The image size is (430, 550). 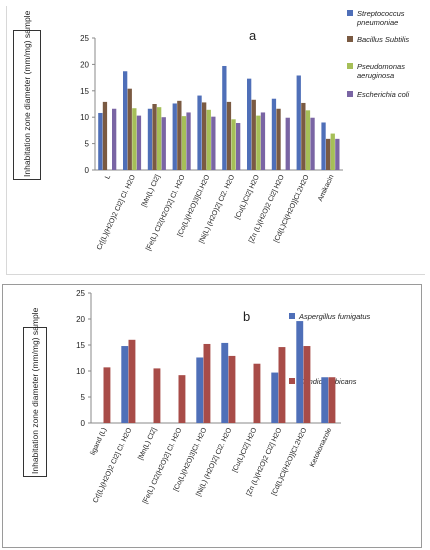 I want to click on x-tick-label: Cr[(L)(H2O)2 Cl2] Cl. H2O, so click(x=116, y=212).